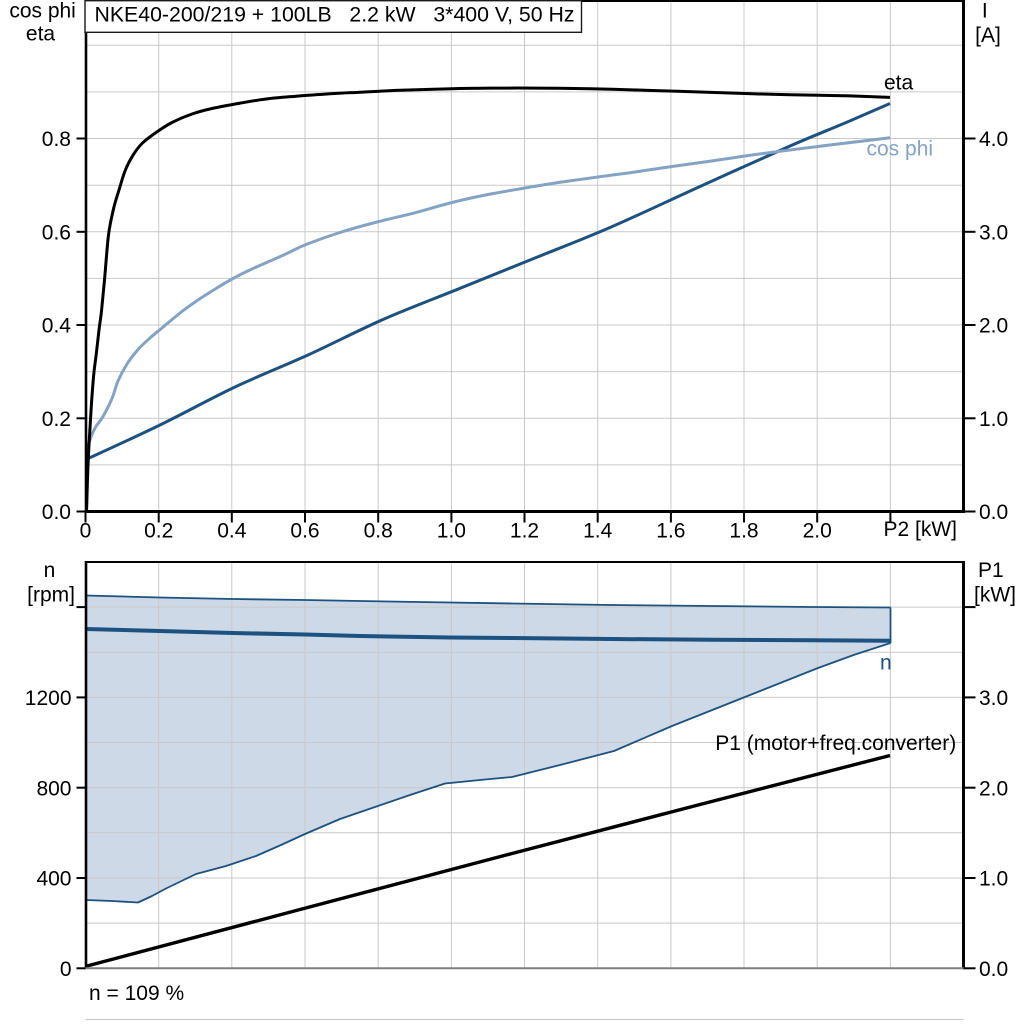 The width and height of the screenshot is (1024, 1024). I want to click on svg-text: [kW], so click(995, 595).